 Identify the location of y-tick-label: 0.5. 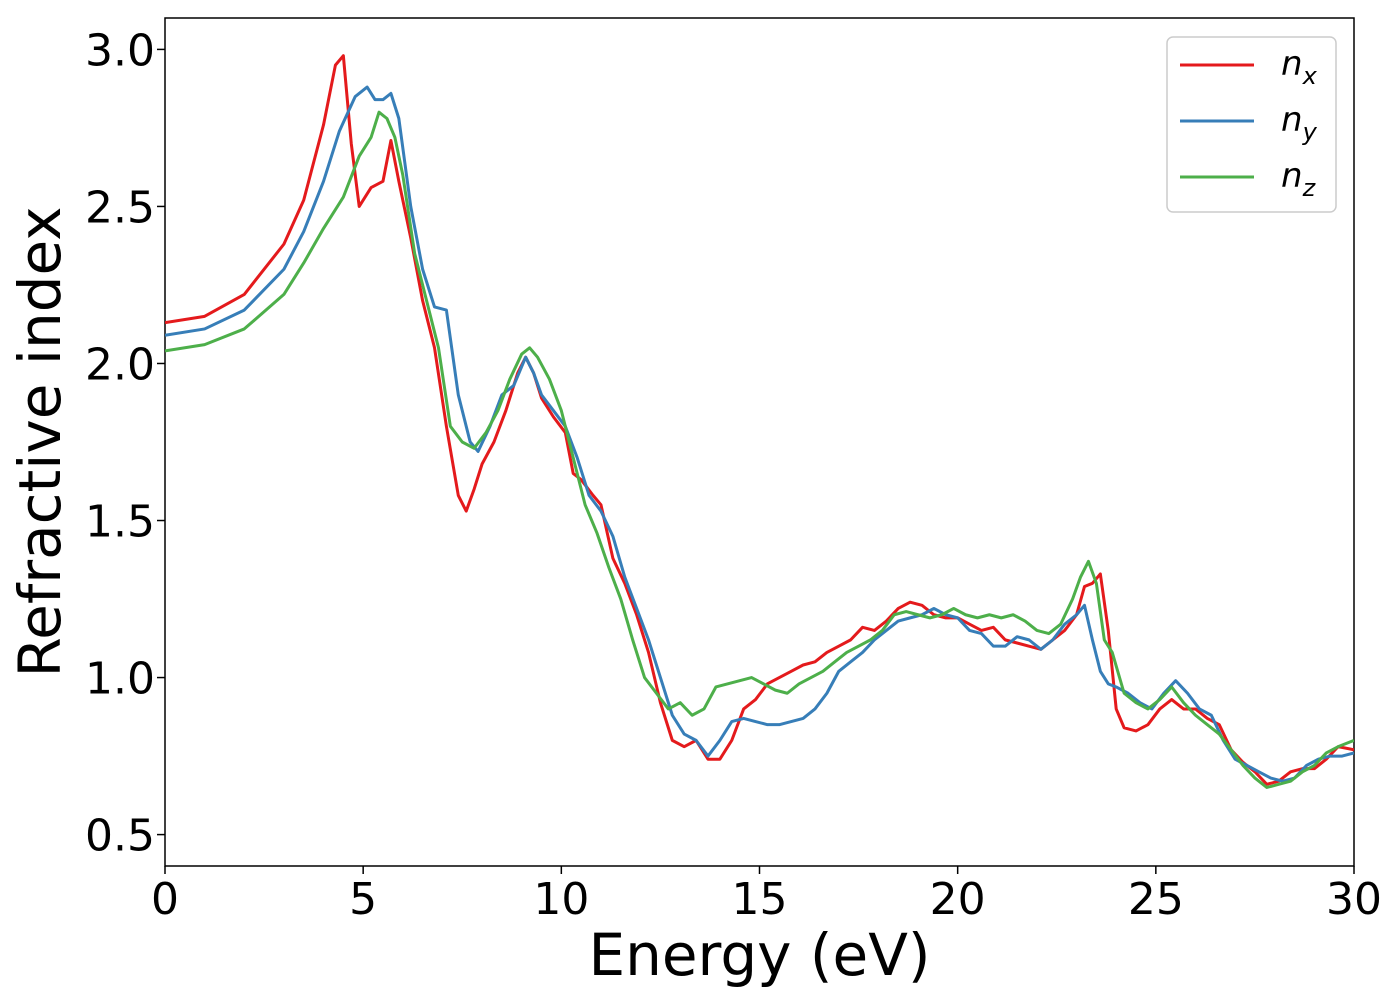
(120, 836).